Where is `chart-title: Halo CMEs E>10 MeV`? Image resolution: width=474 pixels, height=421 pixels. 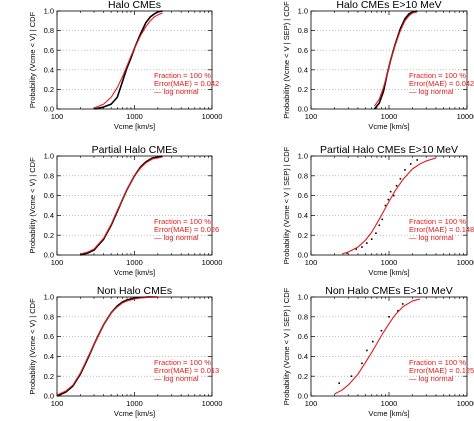
chart-title: Halo CMEs E>10 MeV is located at coordinates (388, 5).